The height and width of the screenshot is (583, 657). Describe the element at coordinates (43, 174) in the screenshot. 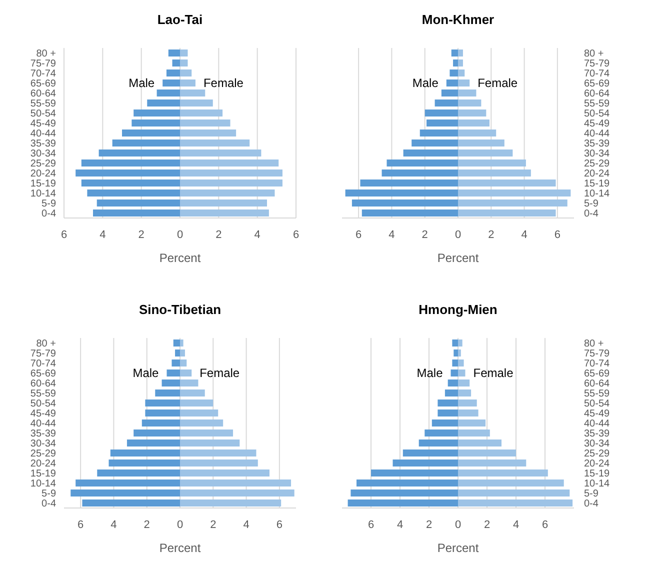

I see `y-tick-label: 20-24` at that location.